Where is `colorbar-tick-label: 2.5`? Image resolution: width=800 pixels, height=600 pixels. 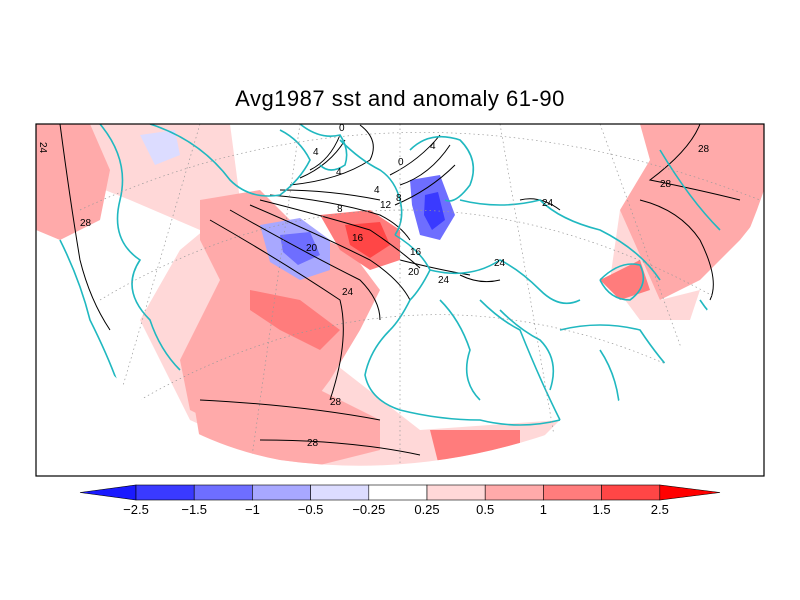
colorbar-tick-label: 2.5 is located at coordinates (660, 509).